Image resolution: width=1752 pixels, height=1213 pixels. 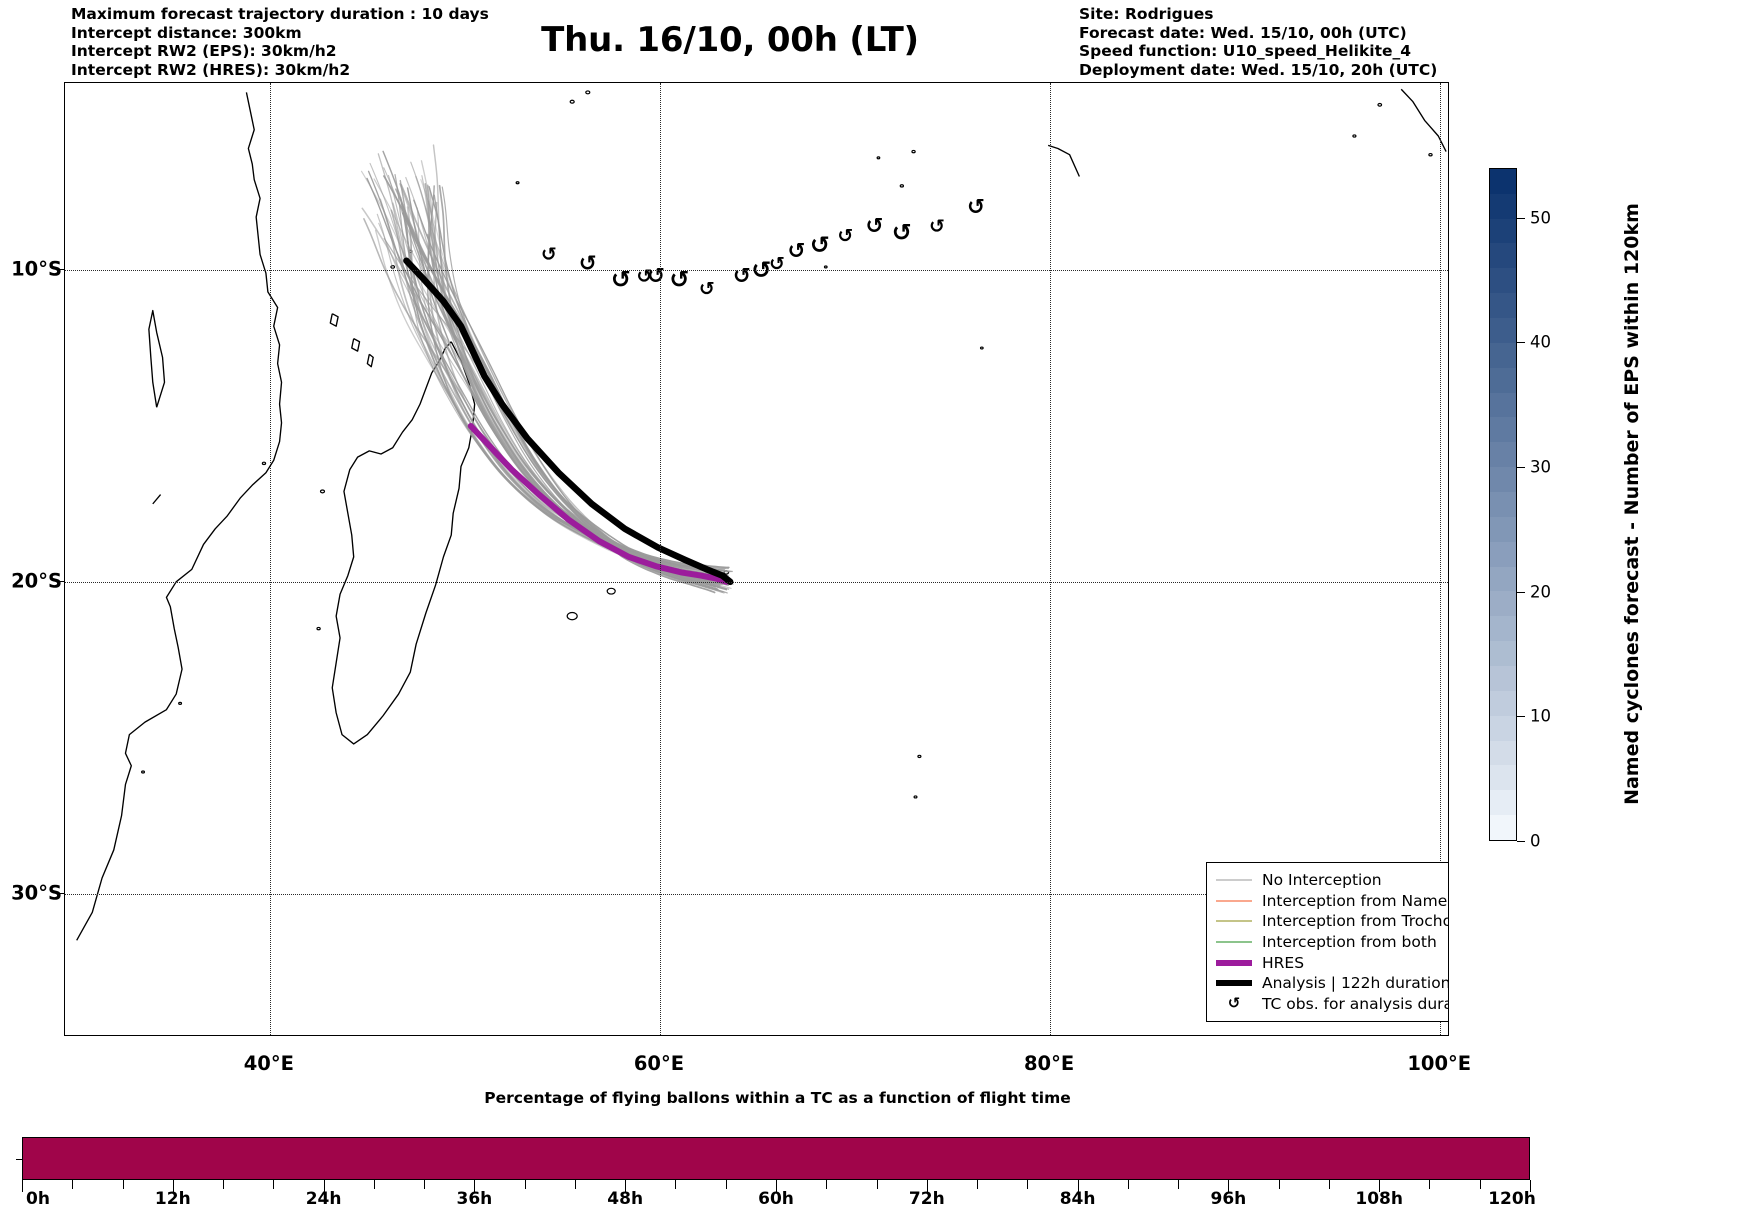 What do you see at coordinates (186, 32) in the screenshot?
I see `setting-intercept-distance: Intercept distance: 300km` at bounding box center [186, 32].